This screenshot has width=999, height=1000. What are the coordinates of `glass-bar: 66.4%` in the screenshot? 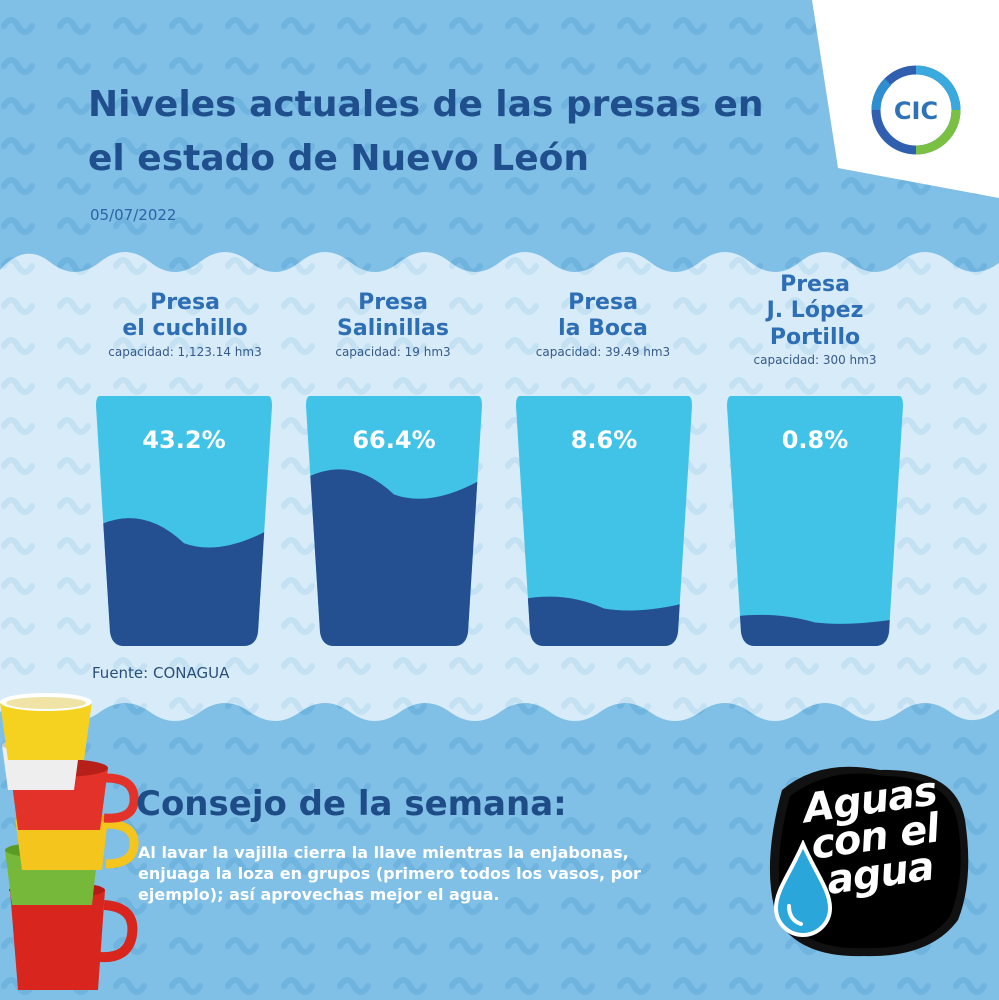 It's located at (394, 521).